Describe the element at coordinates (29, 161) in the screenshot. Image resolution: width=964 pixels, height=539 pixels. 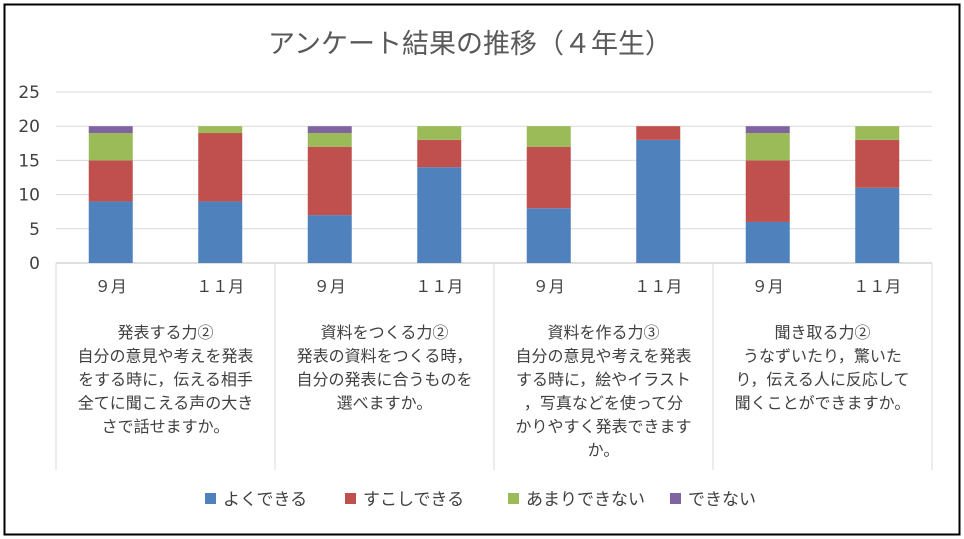
I see `y-tick-label: 15` at that location.